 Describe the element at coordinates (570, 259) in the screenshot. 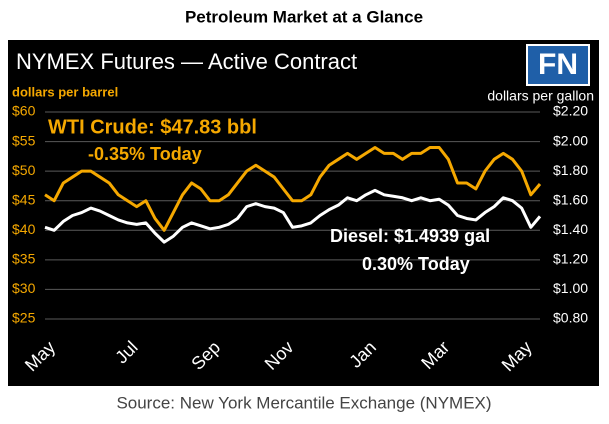

I see `y2-tick-label: $1.20` at that location.